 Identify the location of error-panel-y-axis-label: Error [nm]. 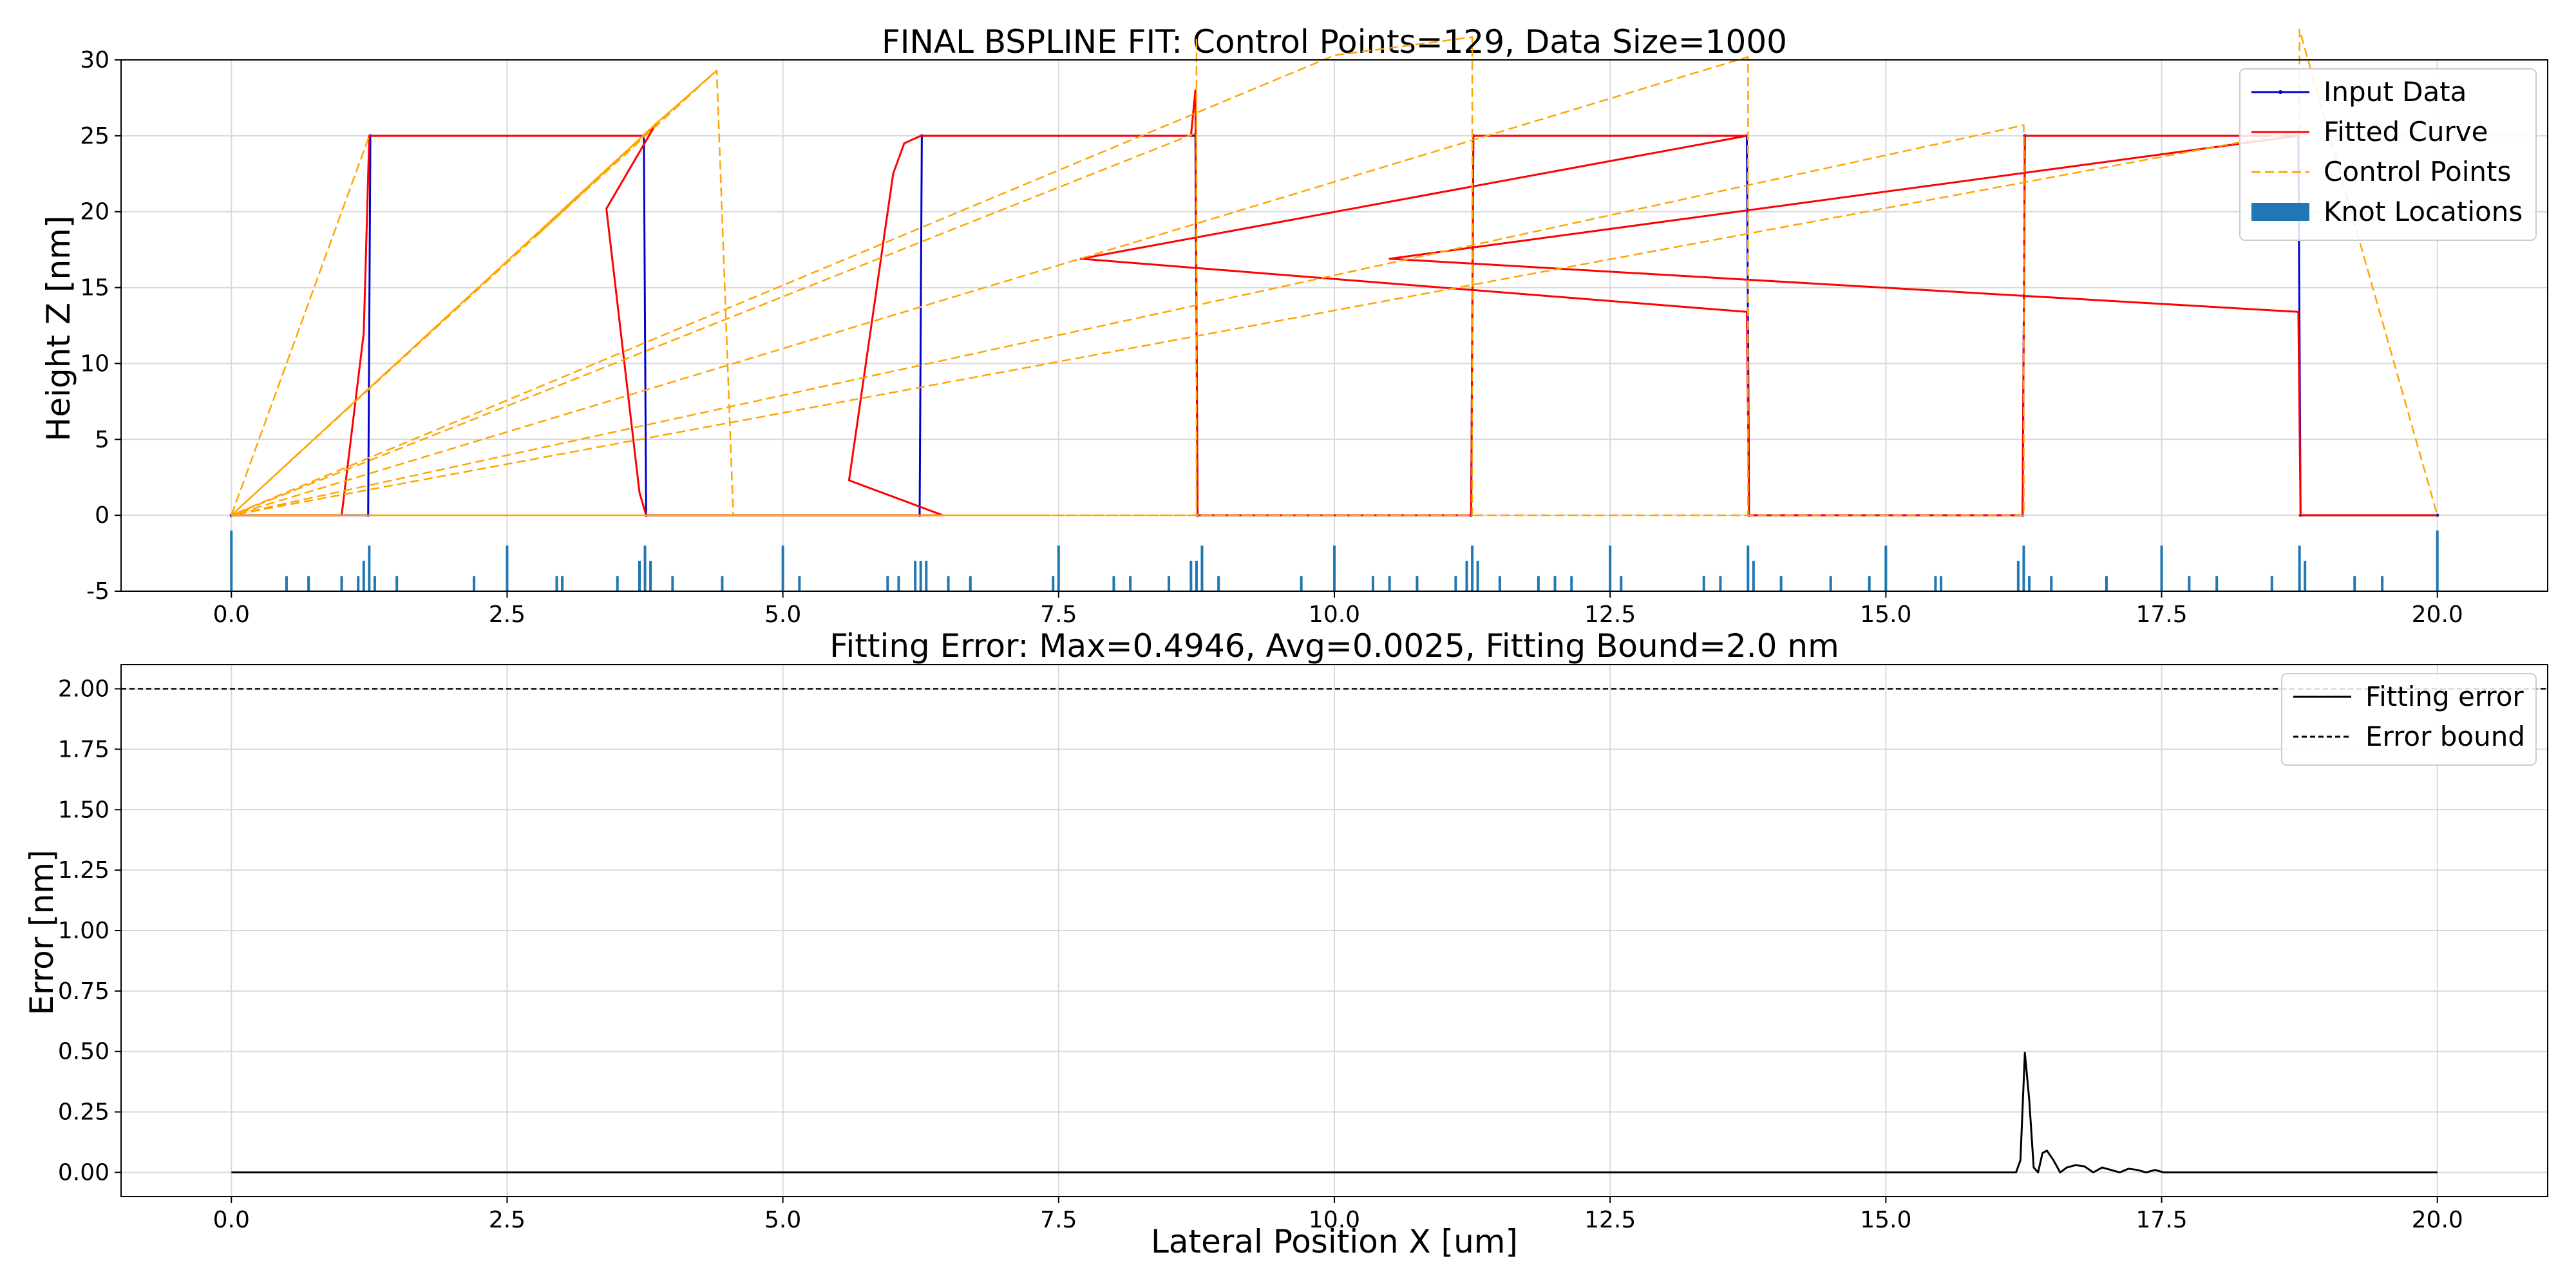
(42, 932).